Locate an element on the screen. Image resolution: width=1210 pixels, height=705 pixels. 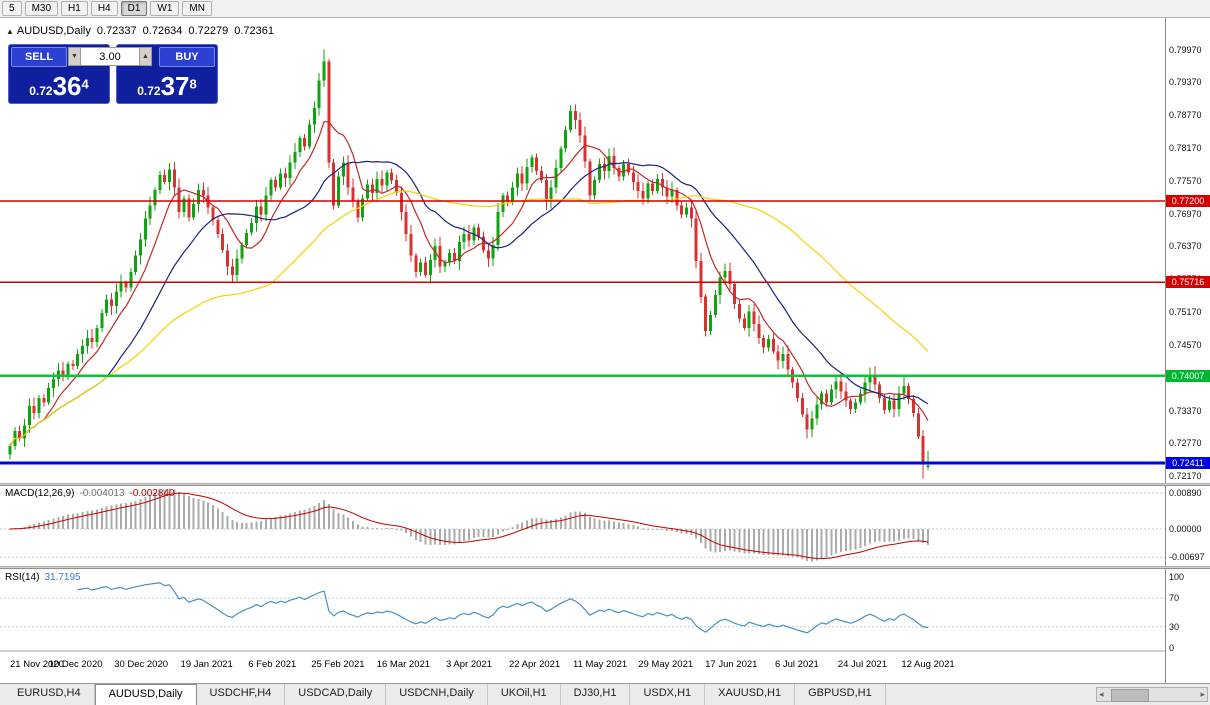
chart-tab-USDCAD-Daily: USDCAD,Daily is located at coordinates (336, 694).